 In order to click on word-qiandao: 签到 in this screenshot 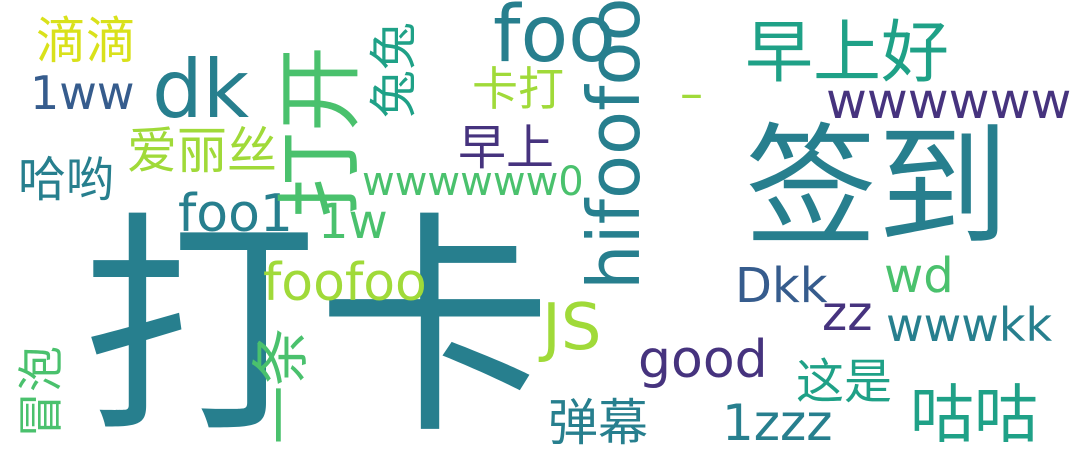, I will do `click(877, 188)`.